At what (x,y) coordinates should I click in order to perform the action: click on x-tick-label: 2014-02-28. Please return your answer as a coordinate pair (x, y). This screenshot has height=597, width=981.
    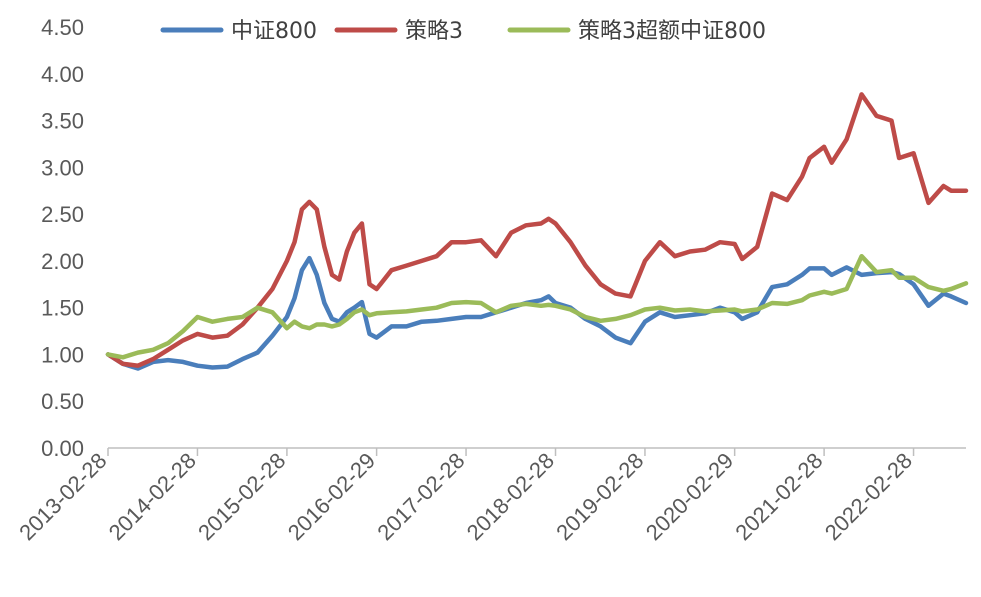
    Looking at the image, I should click on (152, 496).